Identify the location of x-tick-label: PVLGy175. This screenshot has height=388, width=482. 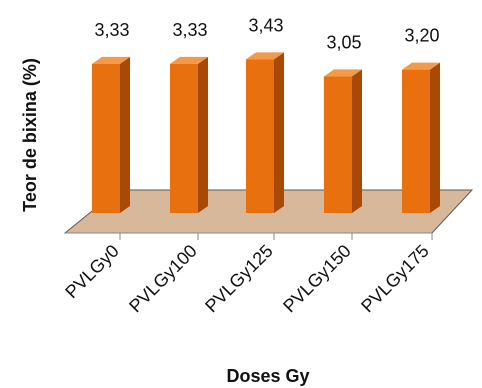
(395, 279).